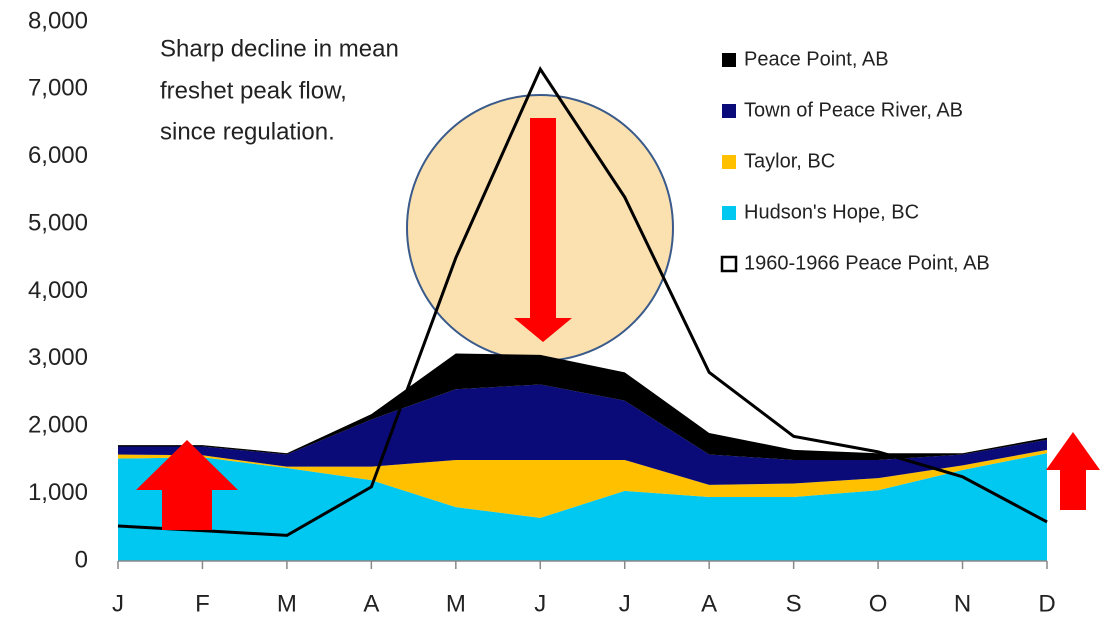  I want to click on arrow-up-left, so click(187, 485).